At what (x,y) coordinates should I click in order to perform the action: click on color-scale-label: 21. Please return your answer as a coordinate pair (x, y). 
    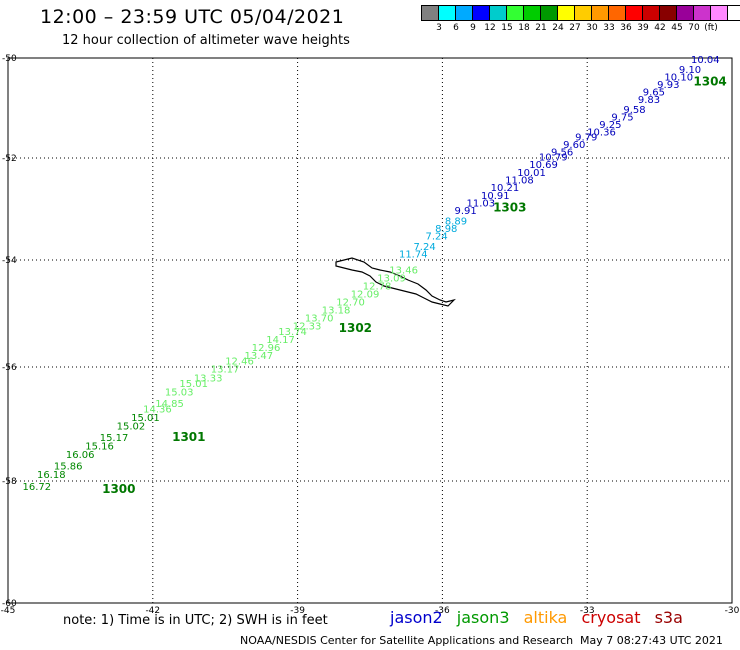
    Looking at the image, I should click on (541, 28).